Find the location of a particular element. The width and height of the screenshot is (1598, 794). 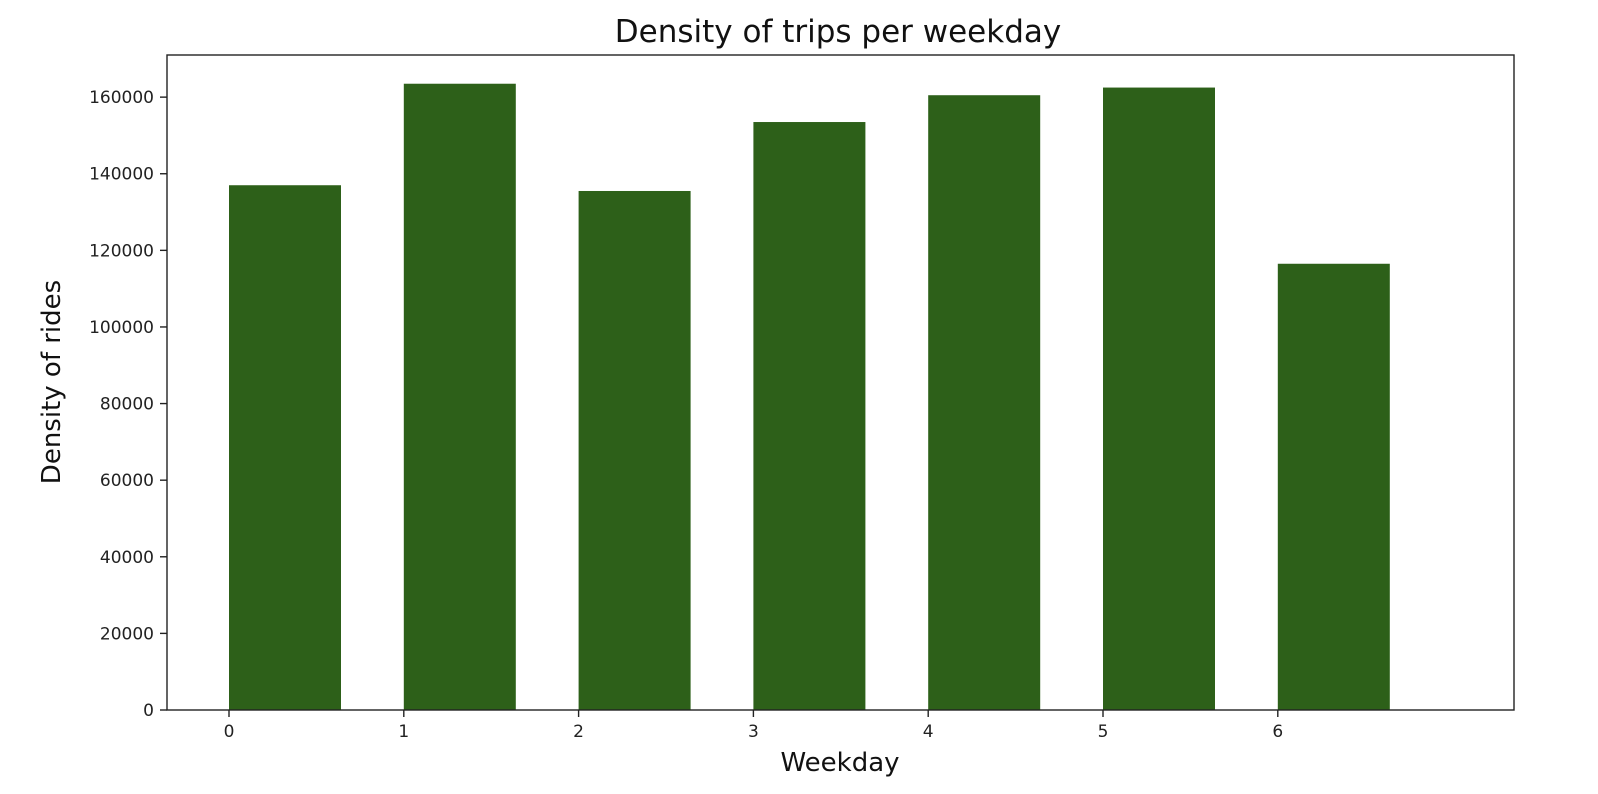

y-tick-label: 140000 is located at coordinates (121, 175).